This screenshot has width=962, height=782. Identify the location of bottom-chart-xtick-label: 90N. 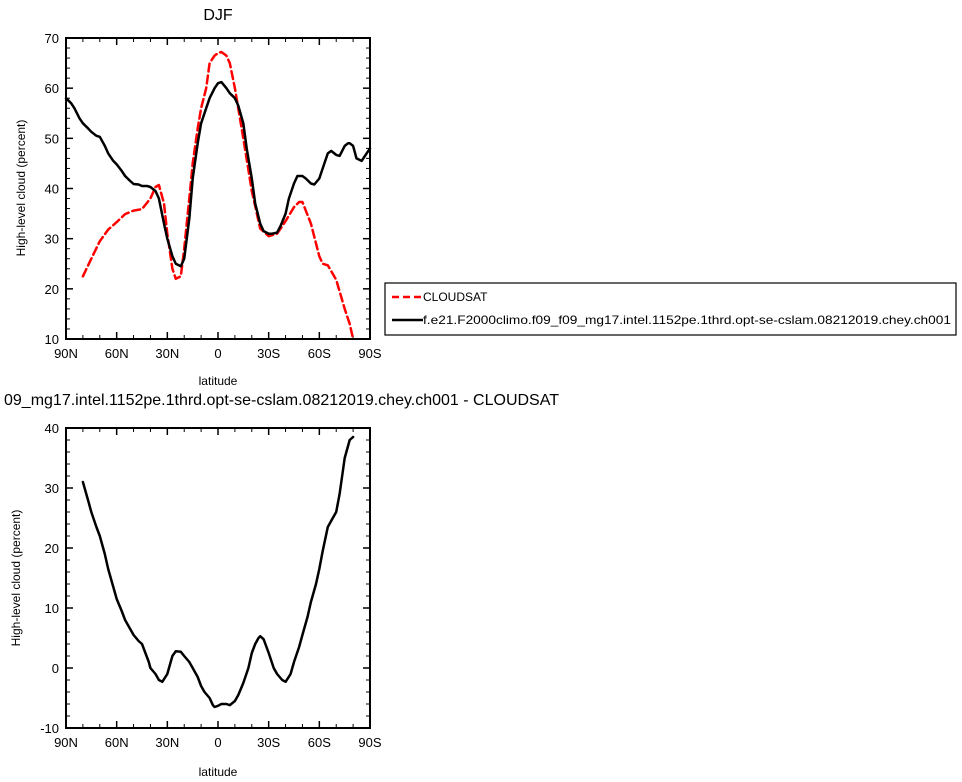
(66, 742).